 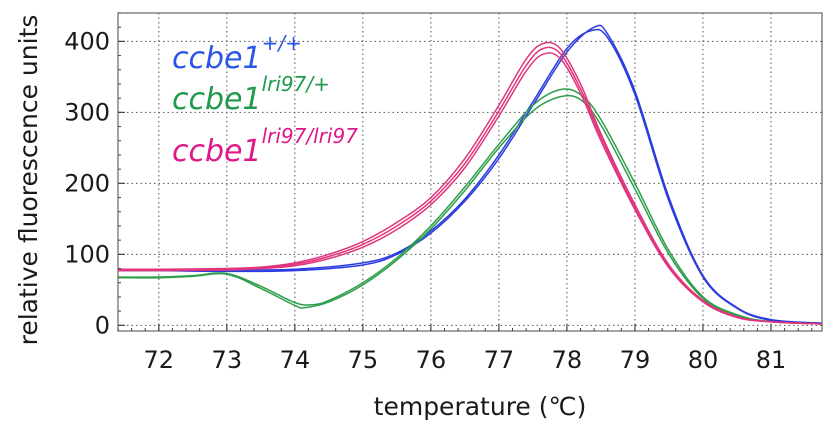 I want to click on x-tick-label: 76, so click(x=431, y=360).